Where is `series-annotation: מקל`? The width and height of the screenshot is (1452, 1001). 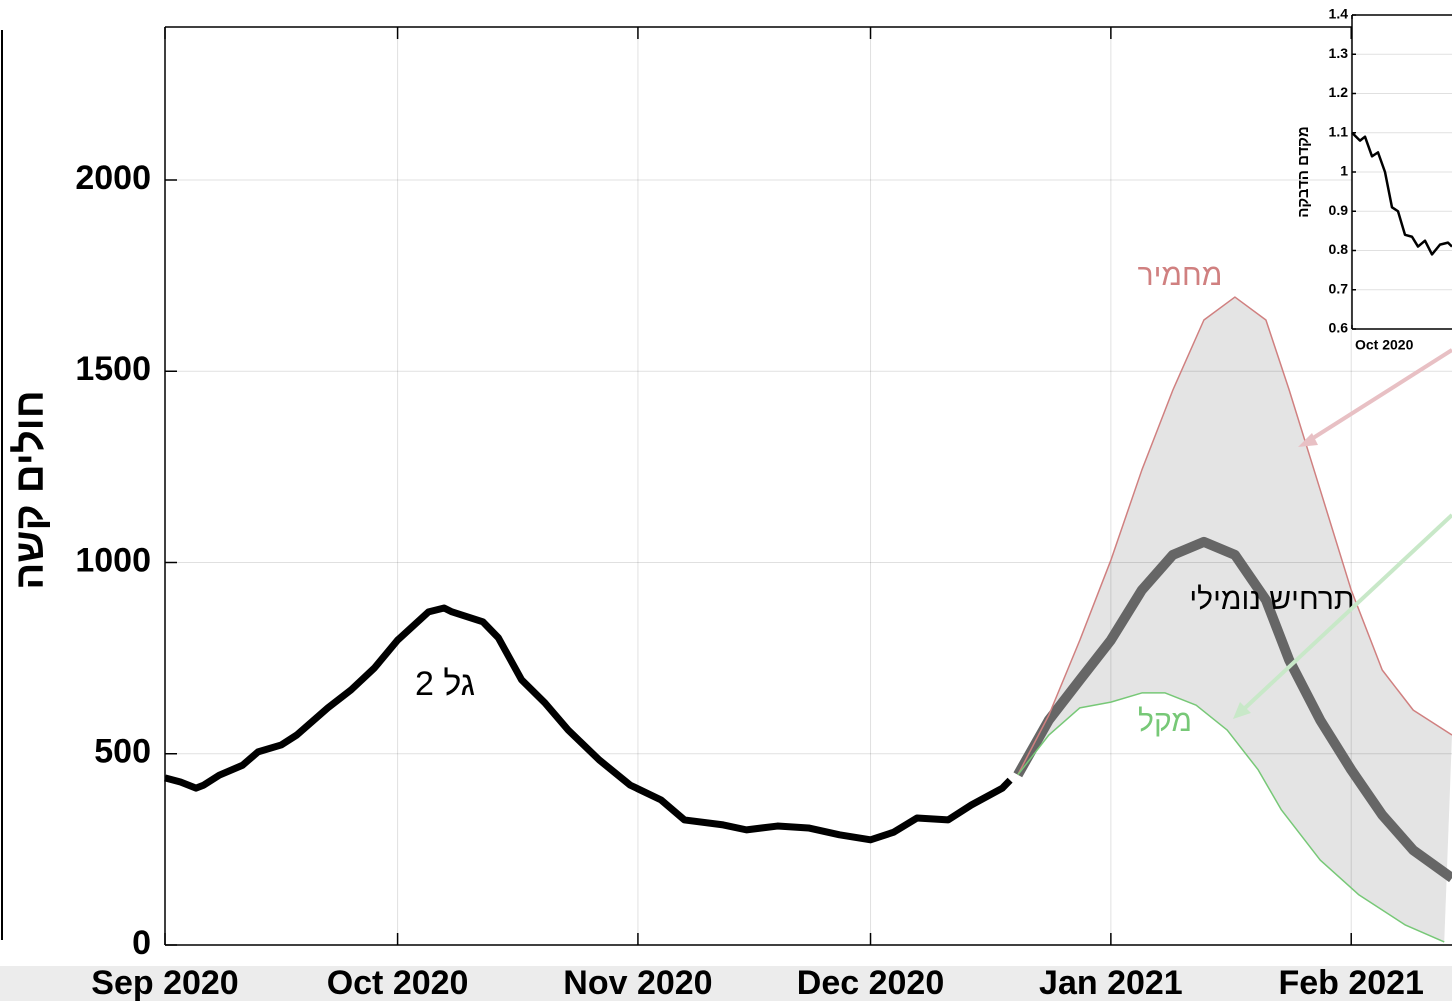 series-annotation: מקל is located at coordinates (1165, 721).